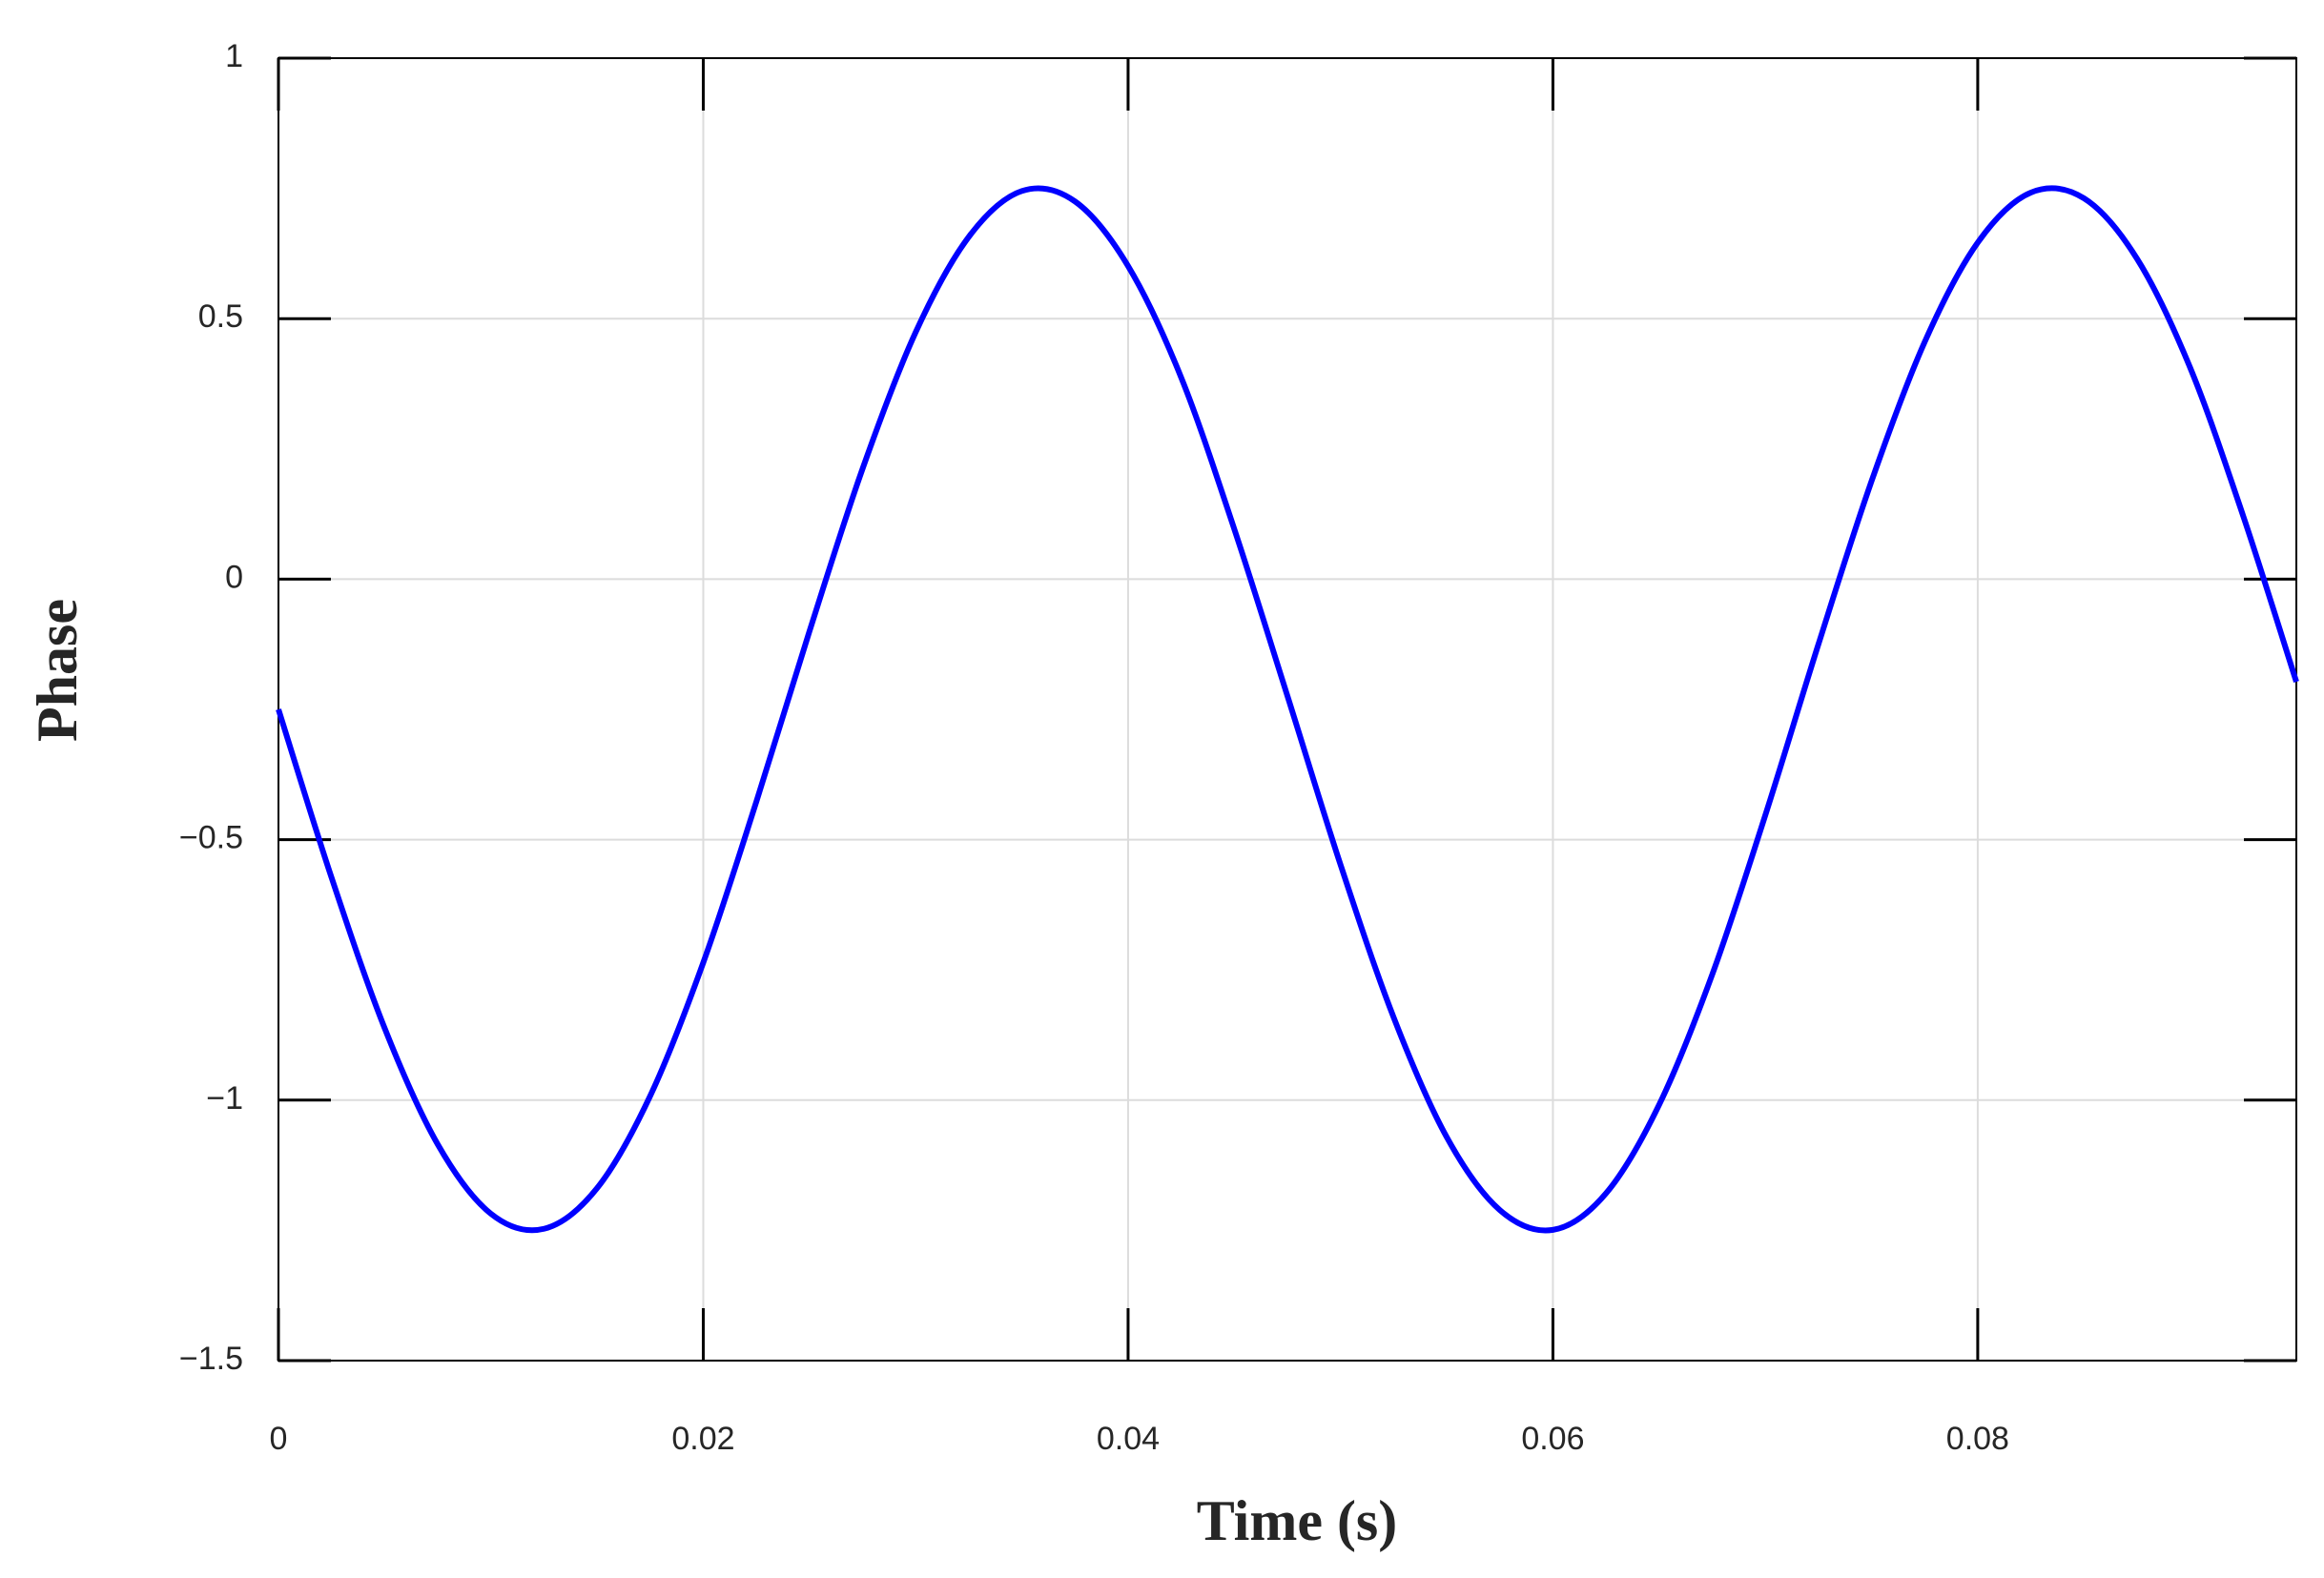 The height and width of the screenshot is (1578, 2324). I want to click on x-tick-label: 0.06, so click(1552, 1439).